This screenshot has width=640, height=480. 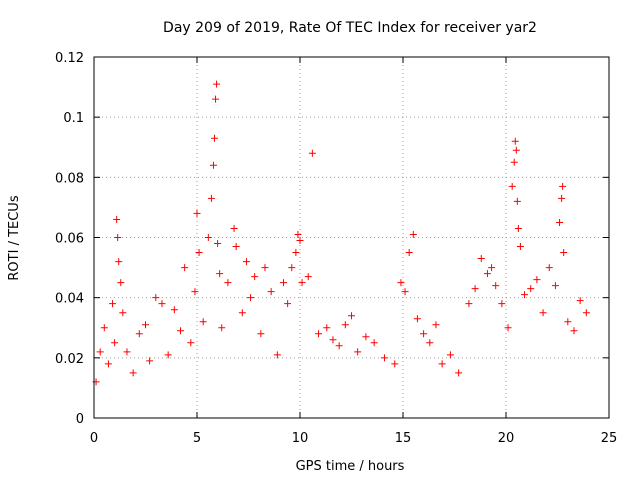 I want to click on y-tick-label: 0.08, so click(x=69, y=178).